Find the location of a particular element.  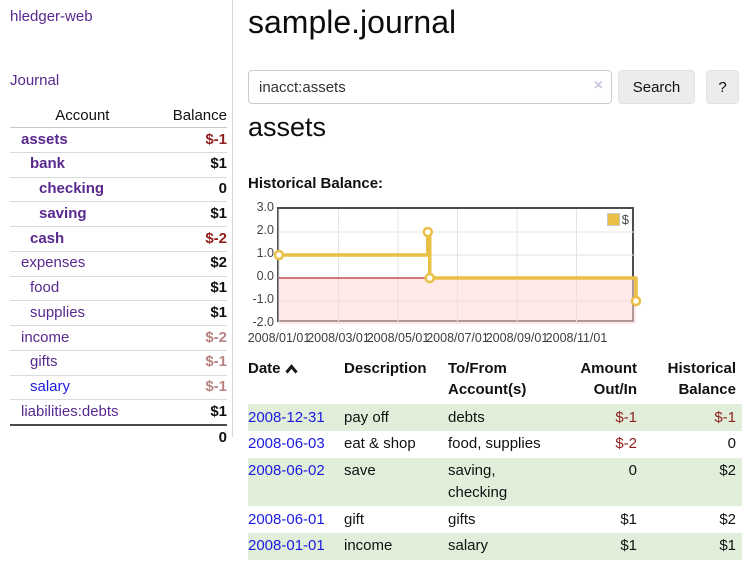

account-row: supplies $1 is located at coordinates (118, 313).